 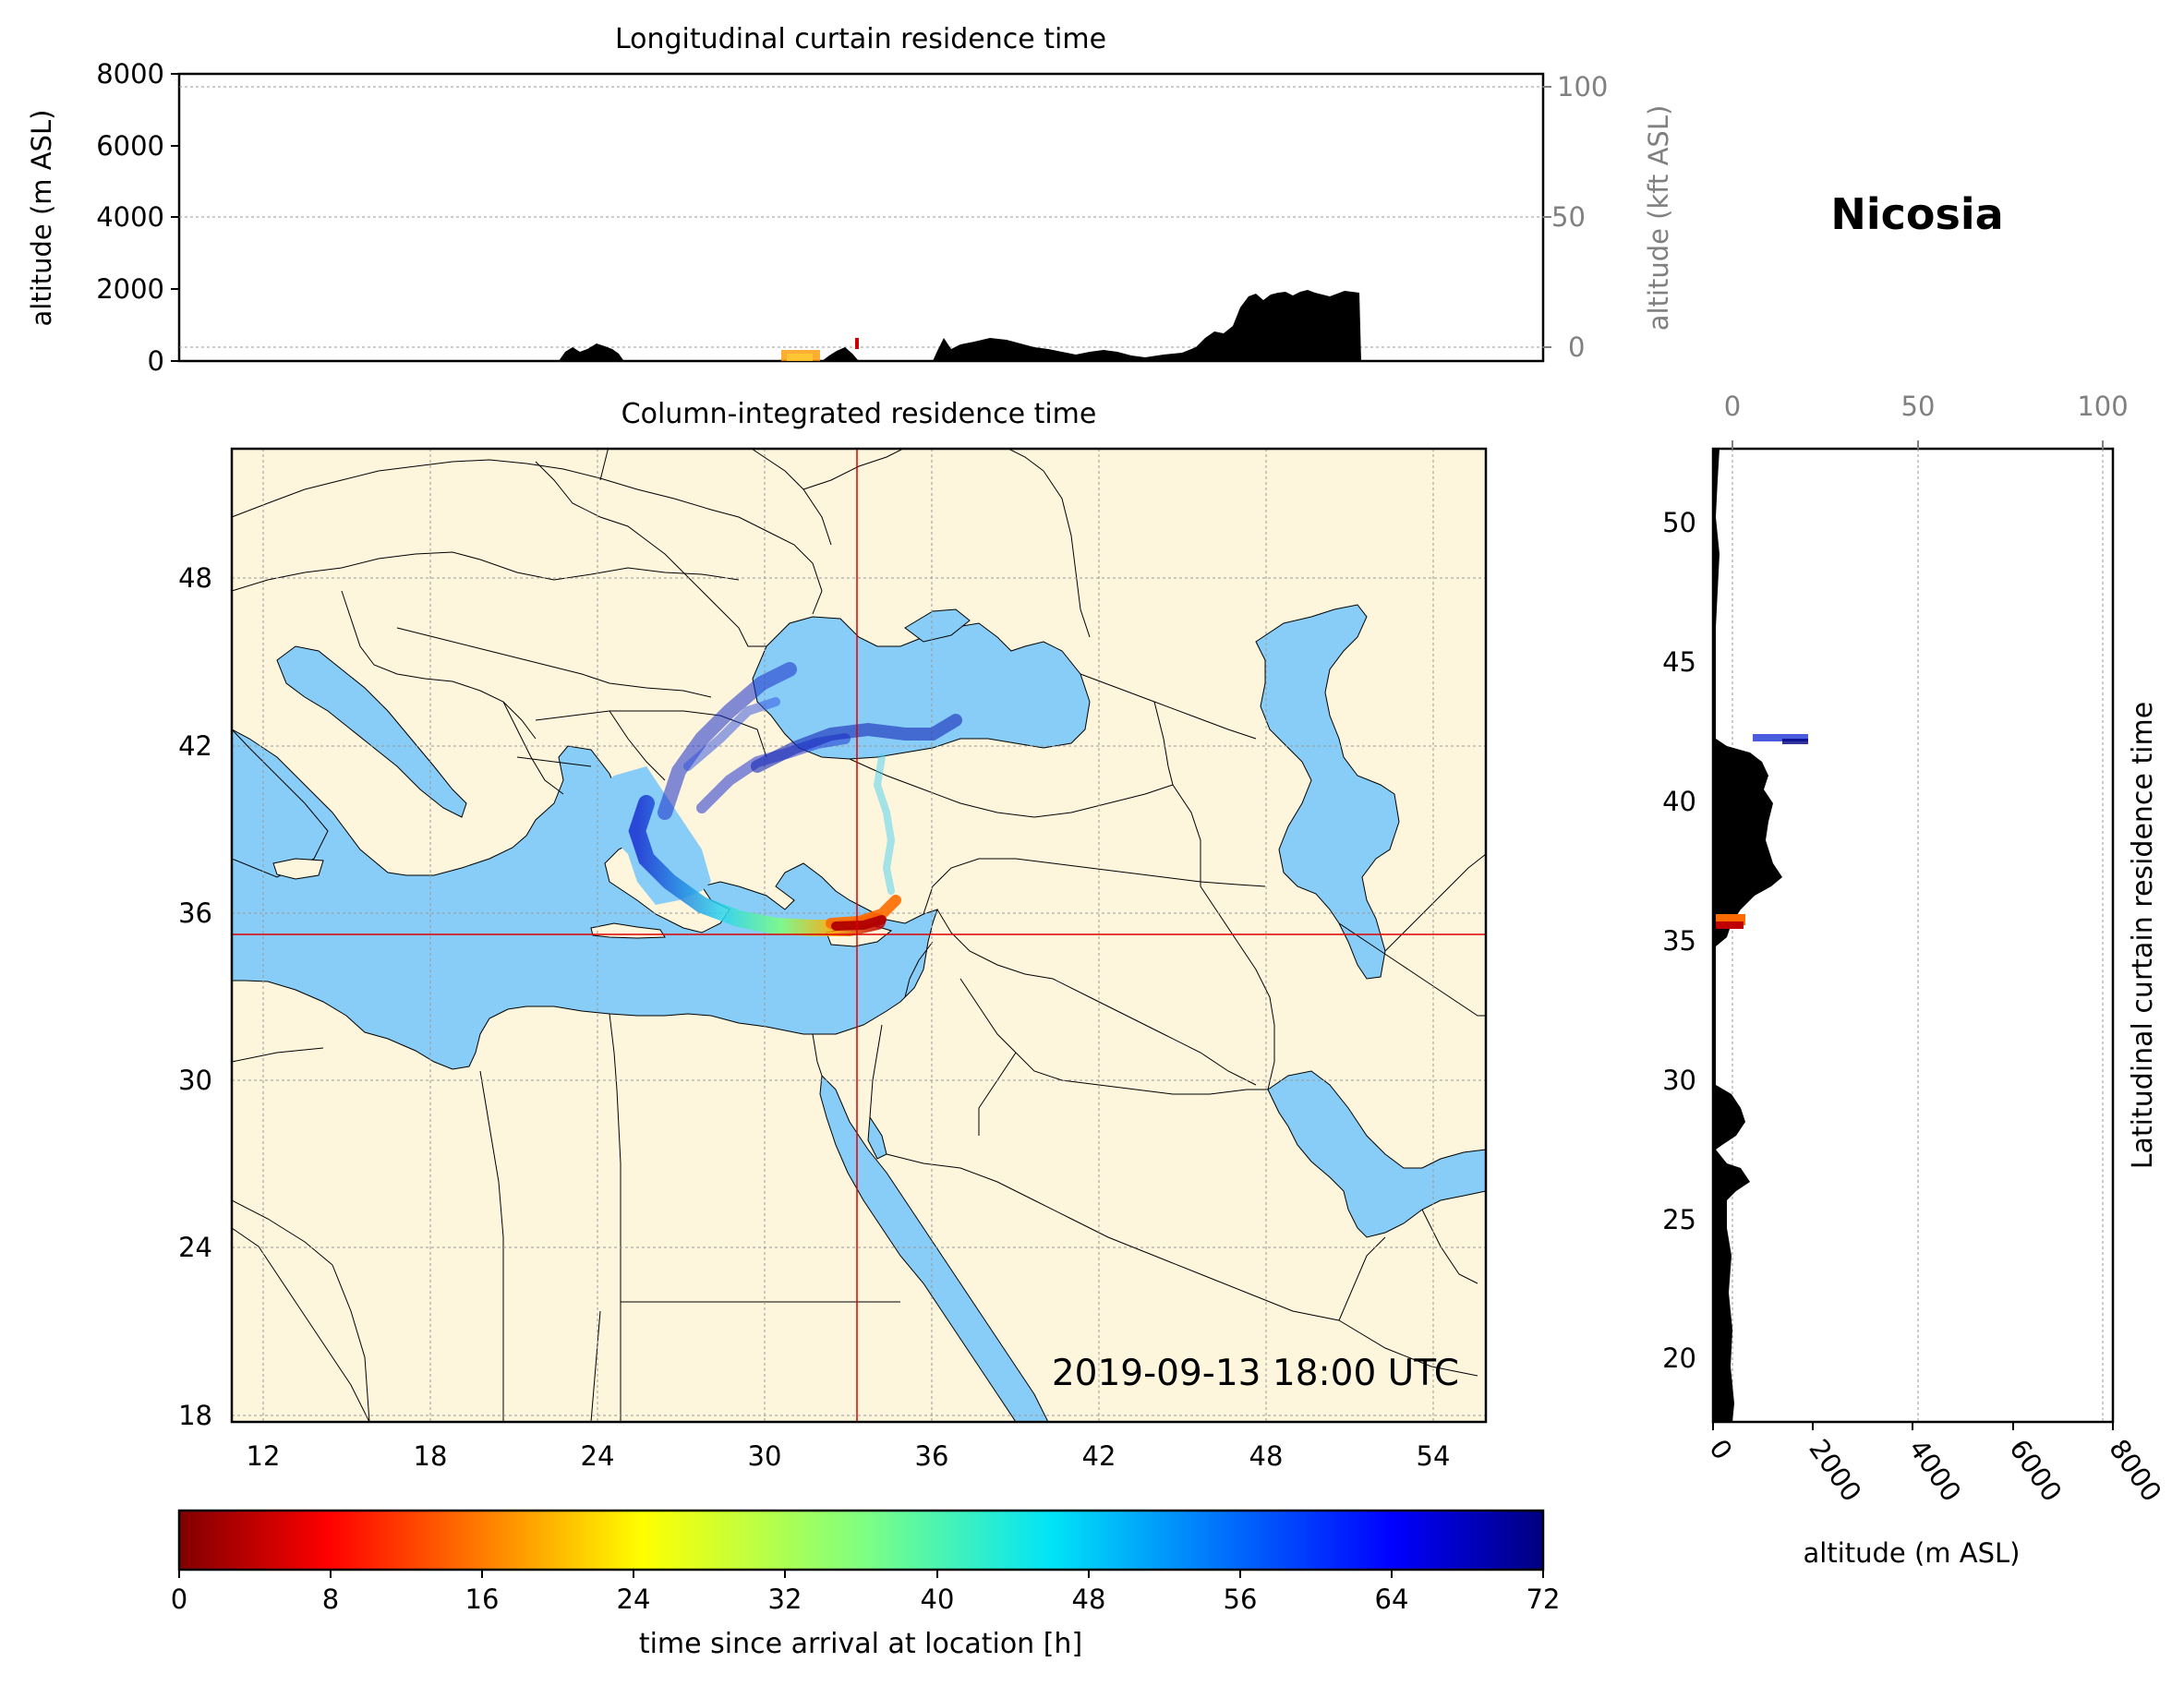 I want to click on side-bottom-tick-label: 8000, so click(x=2135, y=1471).